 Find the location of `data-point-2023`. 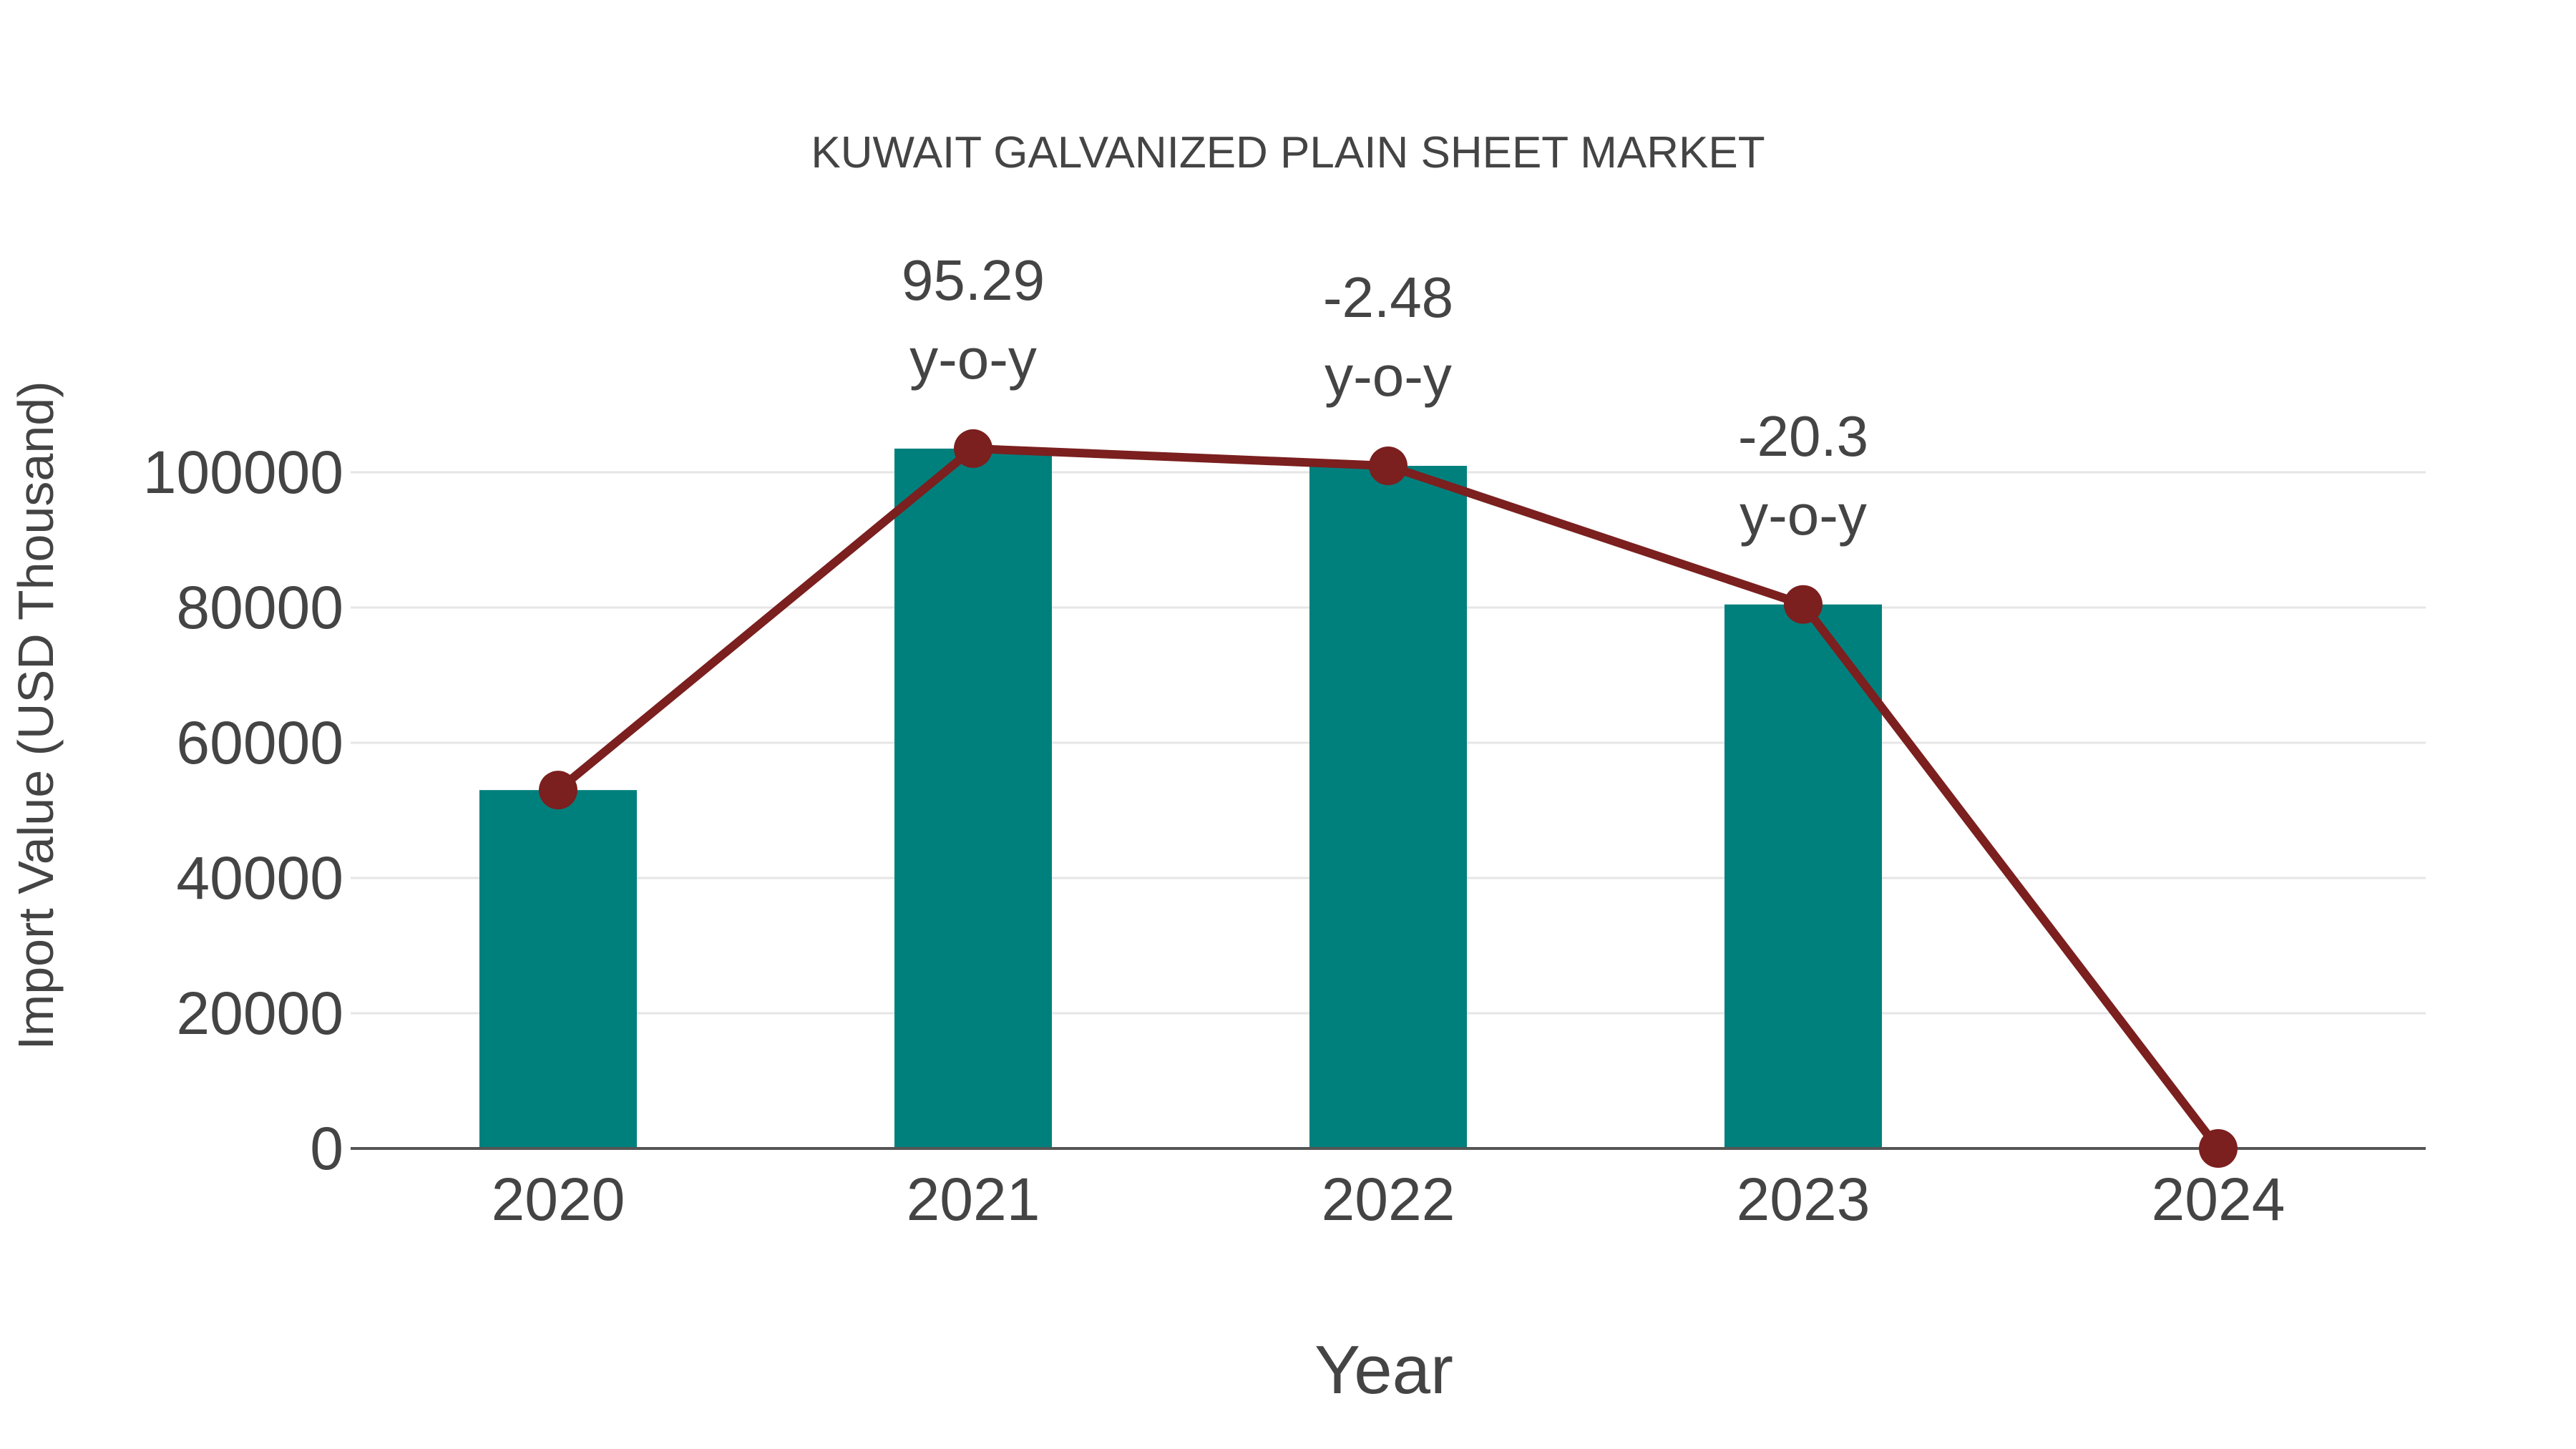

data-point-2023 is located at coordinates (1803, 604).